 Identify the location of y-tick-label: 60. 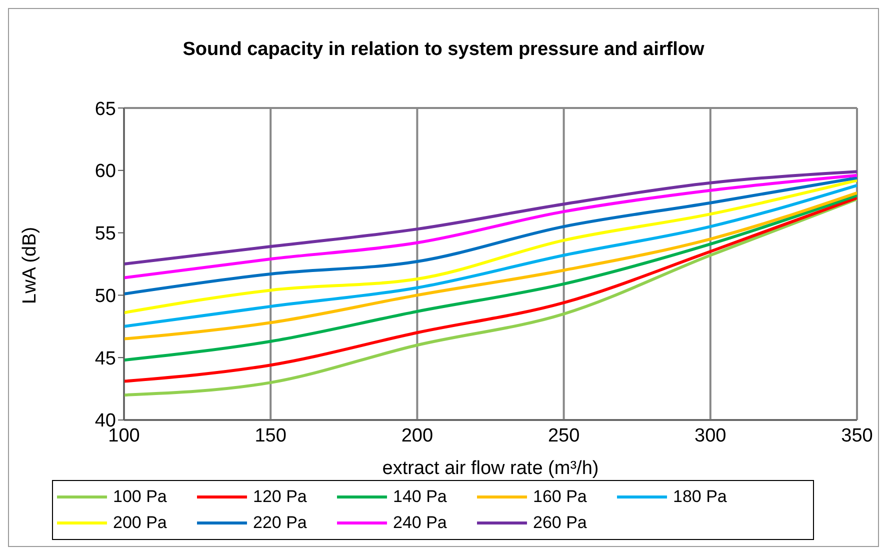
(105, 171).